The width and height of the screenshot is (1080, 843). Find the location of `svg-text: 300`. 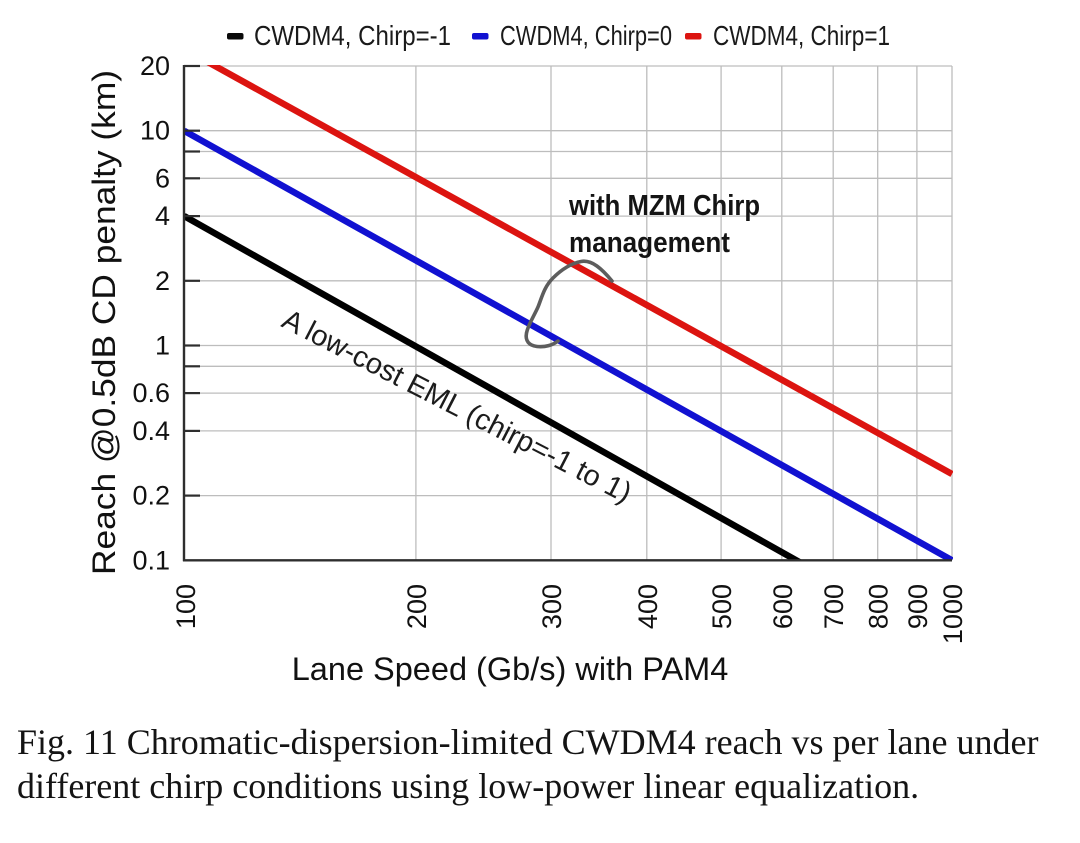

svg-text: 300 is located at coordinates (552, 606).